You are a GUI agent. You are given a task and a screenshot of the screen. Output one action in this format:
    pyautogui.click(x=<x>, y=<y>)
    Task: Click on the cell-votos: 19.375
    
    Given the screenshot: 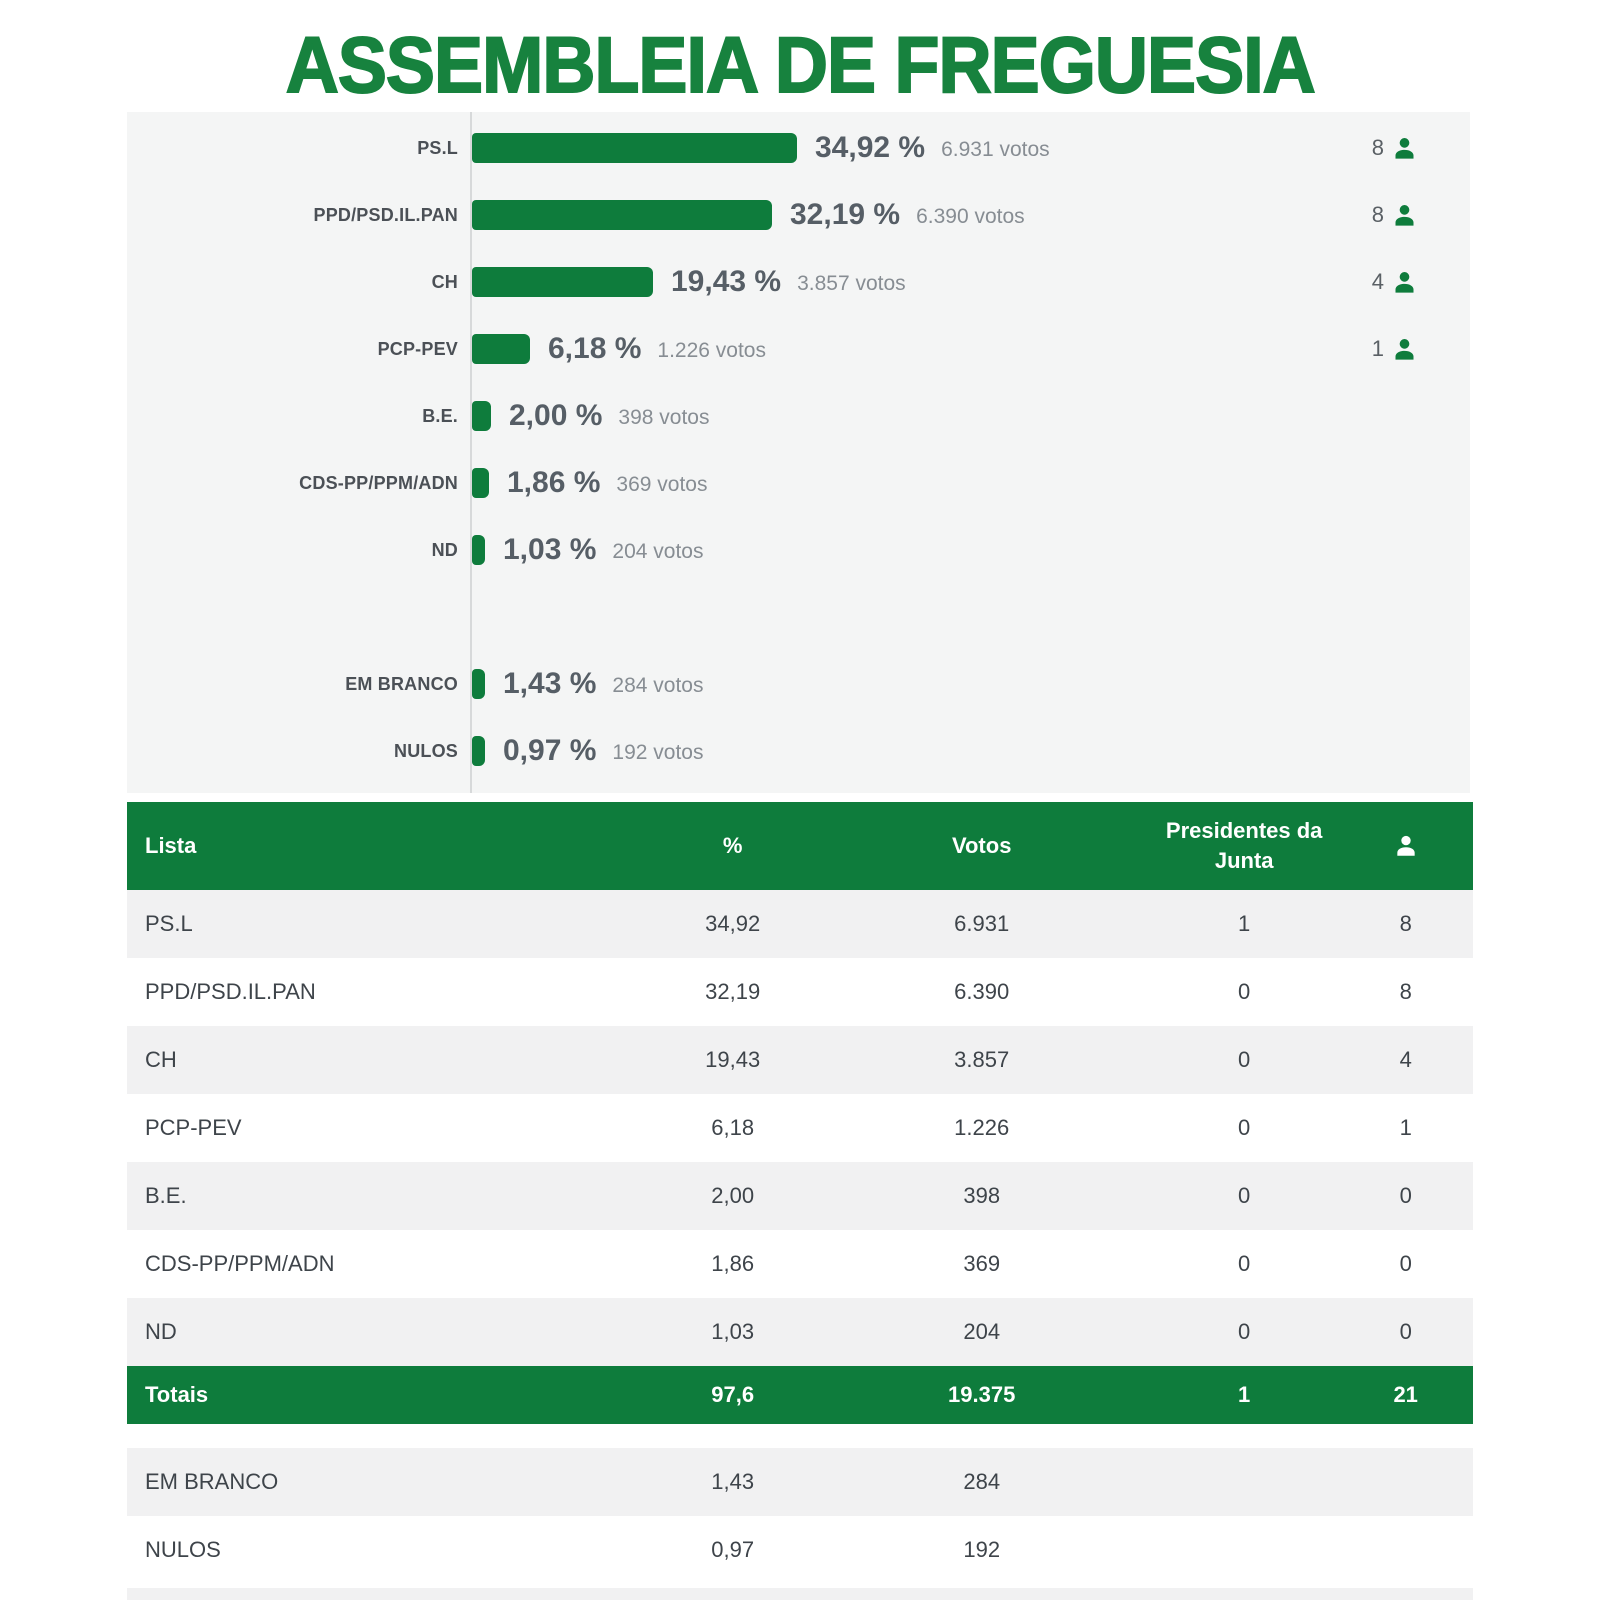 What is the action you would take?
    pyautogui.click(x=982, y=1394)
    